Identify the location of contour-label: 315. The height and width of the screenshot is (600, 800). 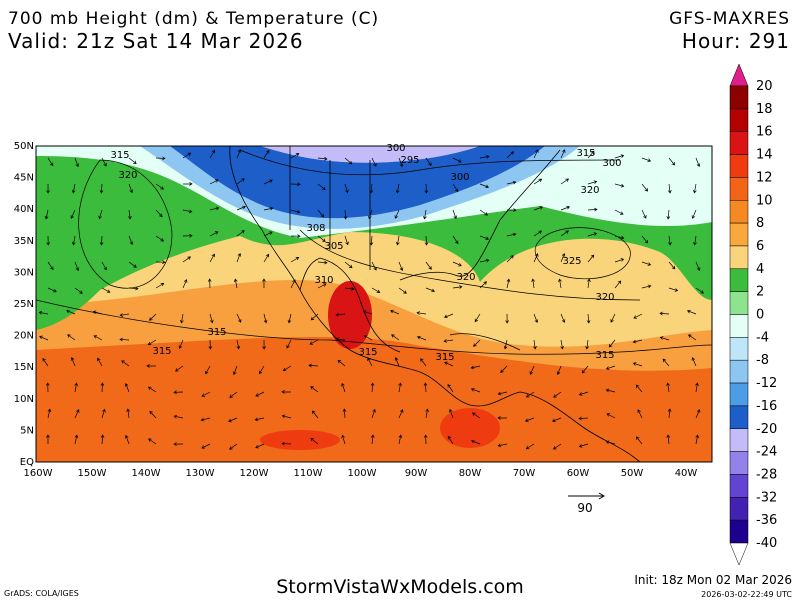
(585, 153).